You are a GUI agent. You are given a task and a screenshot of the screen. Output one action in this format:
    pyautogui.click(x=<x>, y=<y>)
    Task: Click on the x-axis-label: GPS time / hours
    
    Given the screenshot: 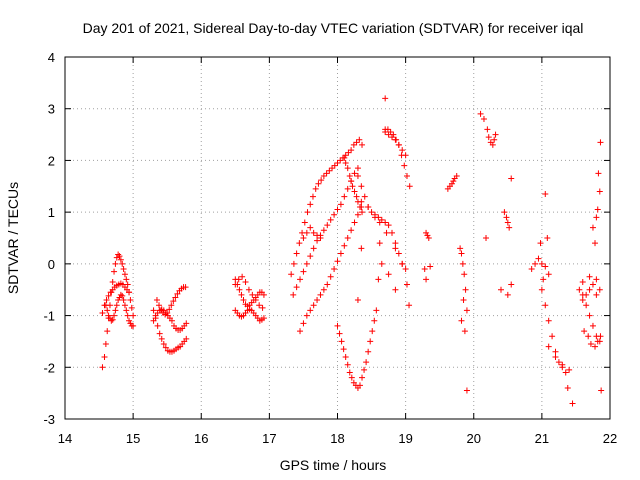 What is the action you would take?
    pyautogui.click(x=333, y=465)
    